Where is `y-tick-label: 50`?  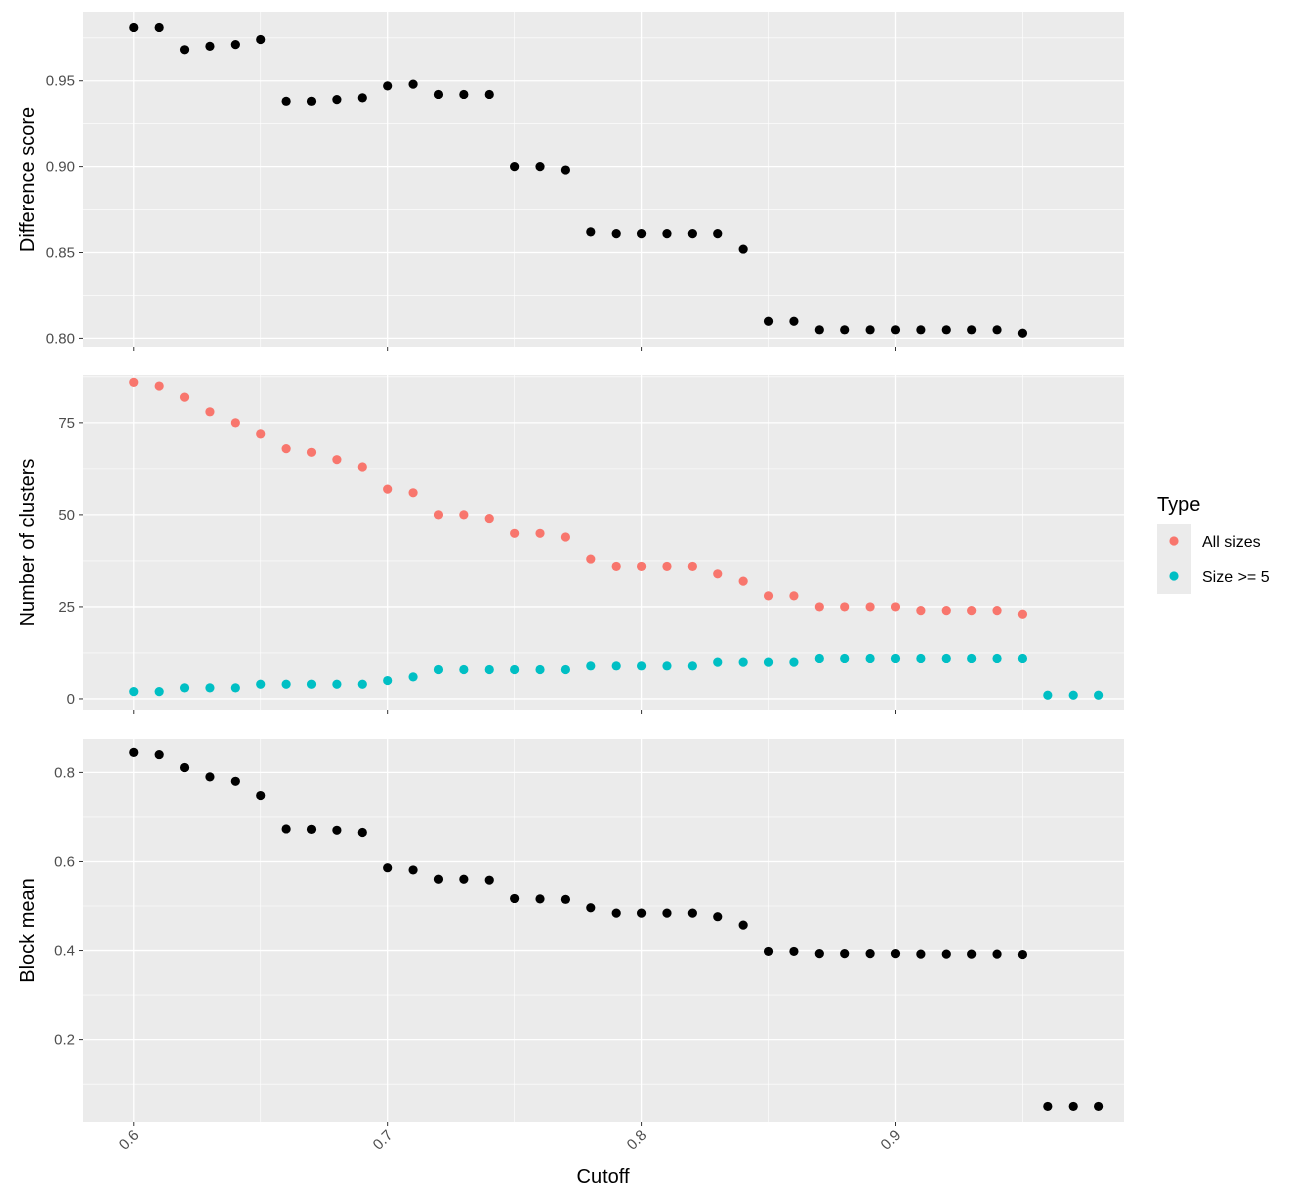 y-tick-label: 50 is located at coordinates (66, 515).